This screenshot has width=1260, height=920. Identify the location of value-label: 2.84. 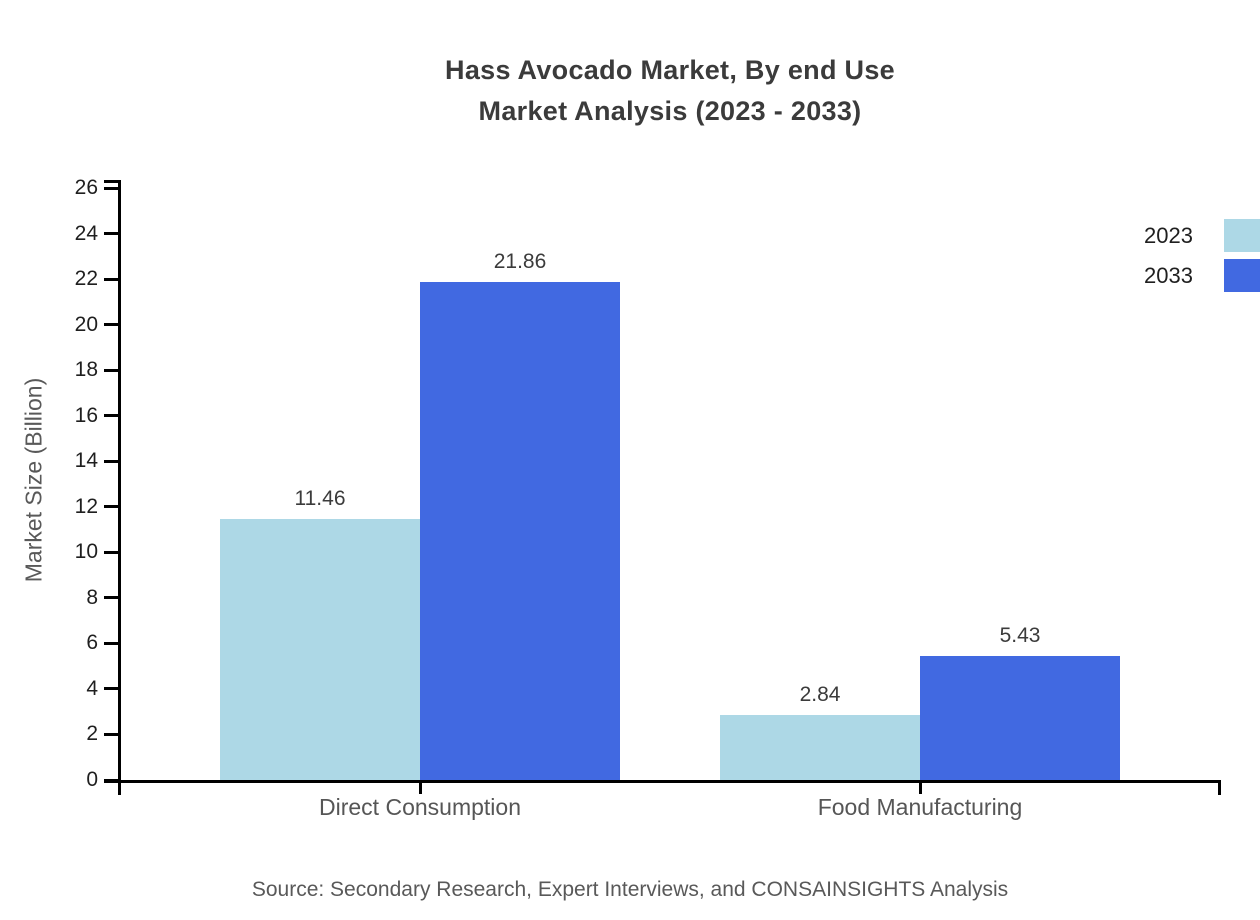
(820, 695).